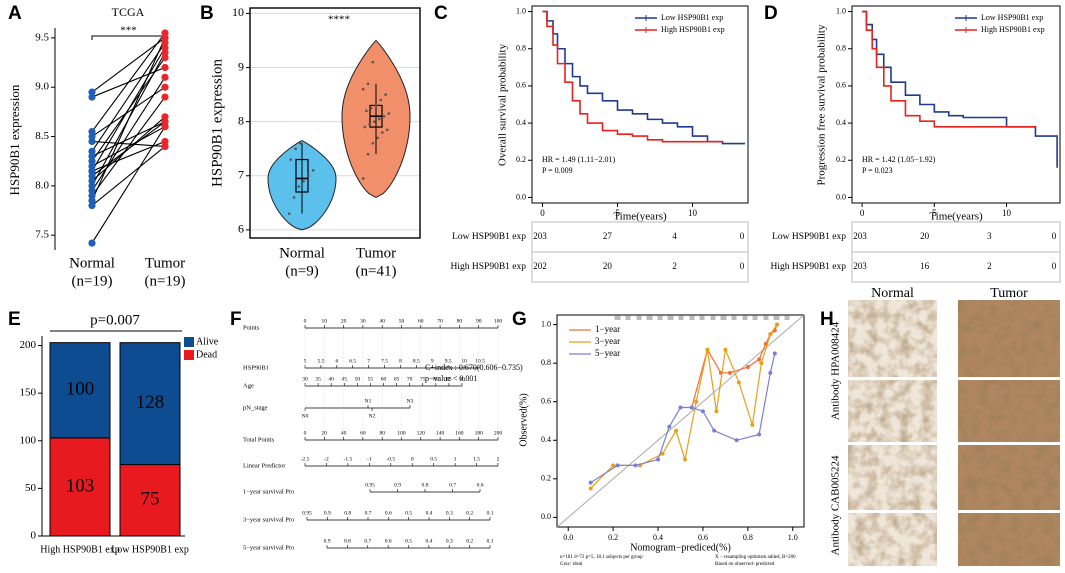  Describe the element at coordinates (150, 549) in the screenshot. I see `x-tick-label: Low HSP90B1 exp` at that location.